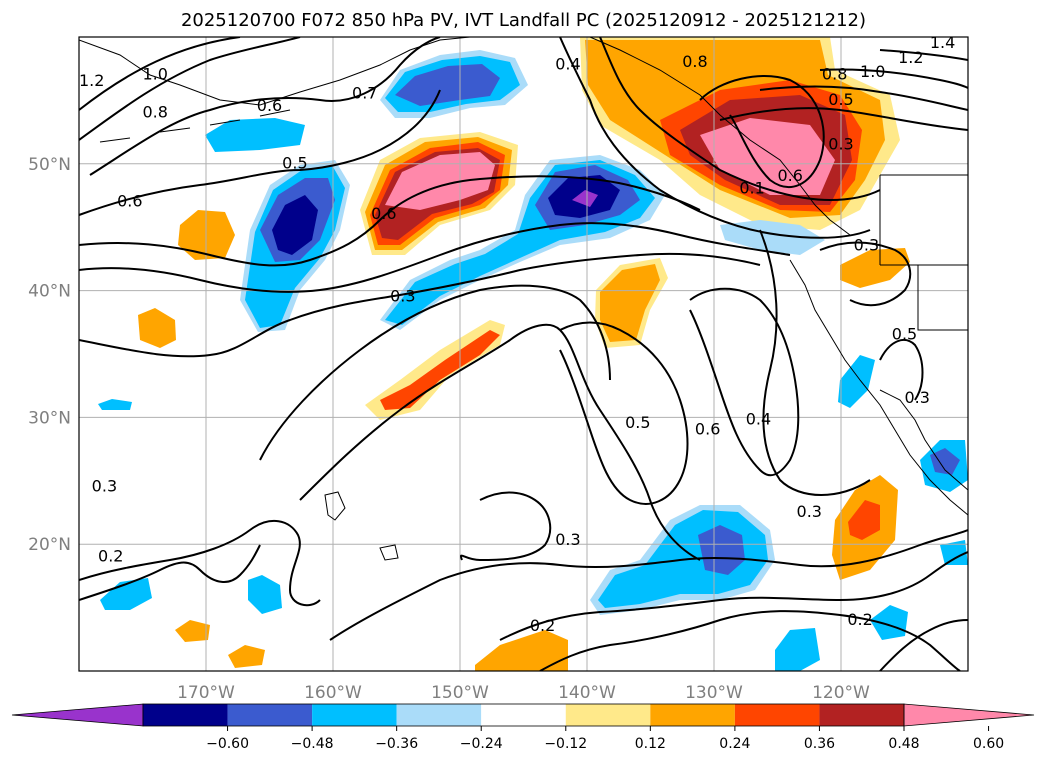 The image size is (1047, 765). What do you see at coordinates (819, 744) in the screenshot?
I see `colorbar-tick-label: 0.36` at bounding box center [819, 744].